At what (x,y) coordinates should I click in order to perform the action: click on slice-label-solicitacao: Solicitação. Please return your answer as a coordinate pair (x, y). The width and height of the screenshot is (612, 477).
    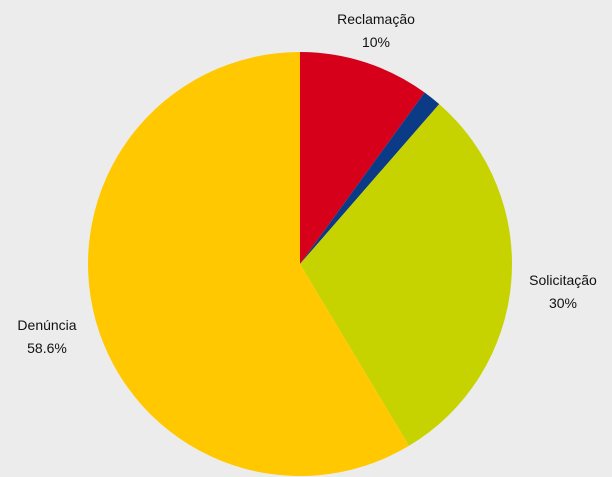
    Looking at the image, I should click on (563, 280).